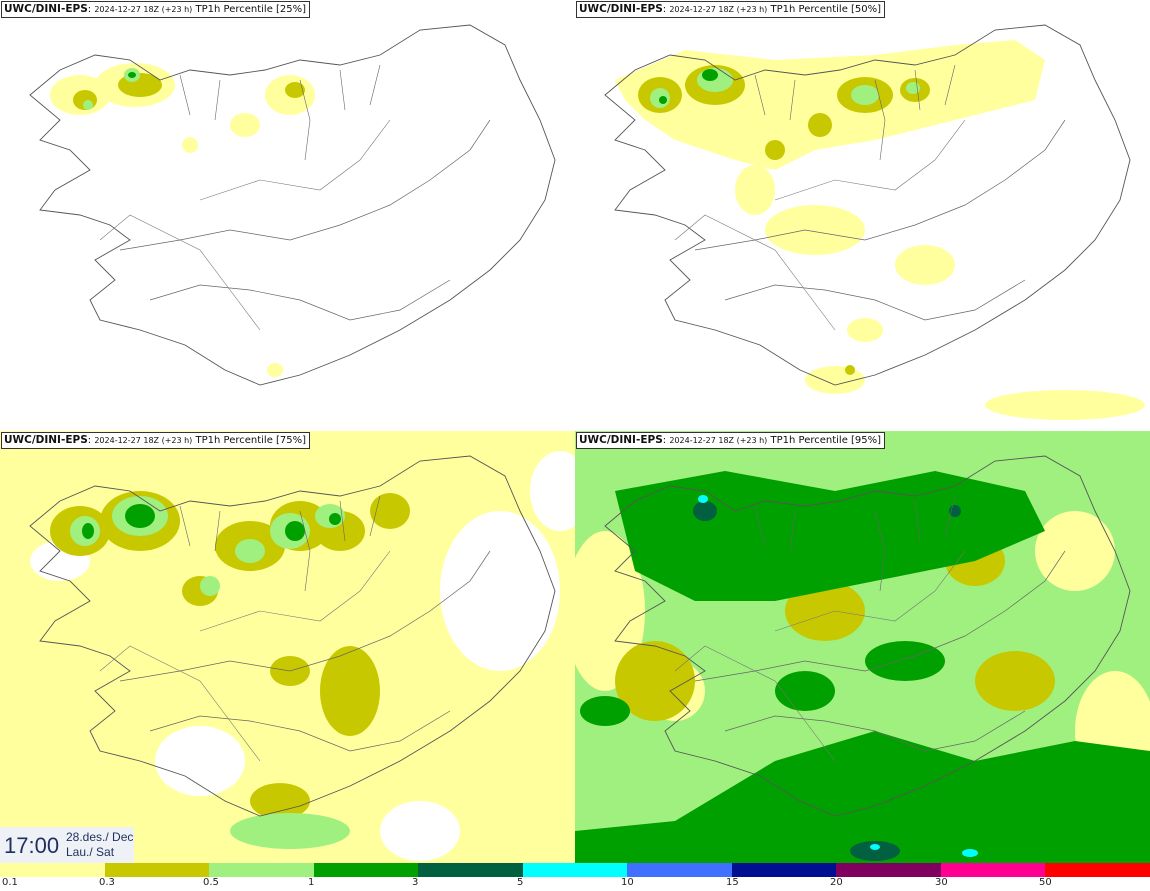 The width and height of the screenshot is (1150, 891). I want to click on valid-date-line2: Lau./ Sat, so click(90, 852).